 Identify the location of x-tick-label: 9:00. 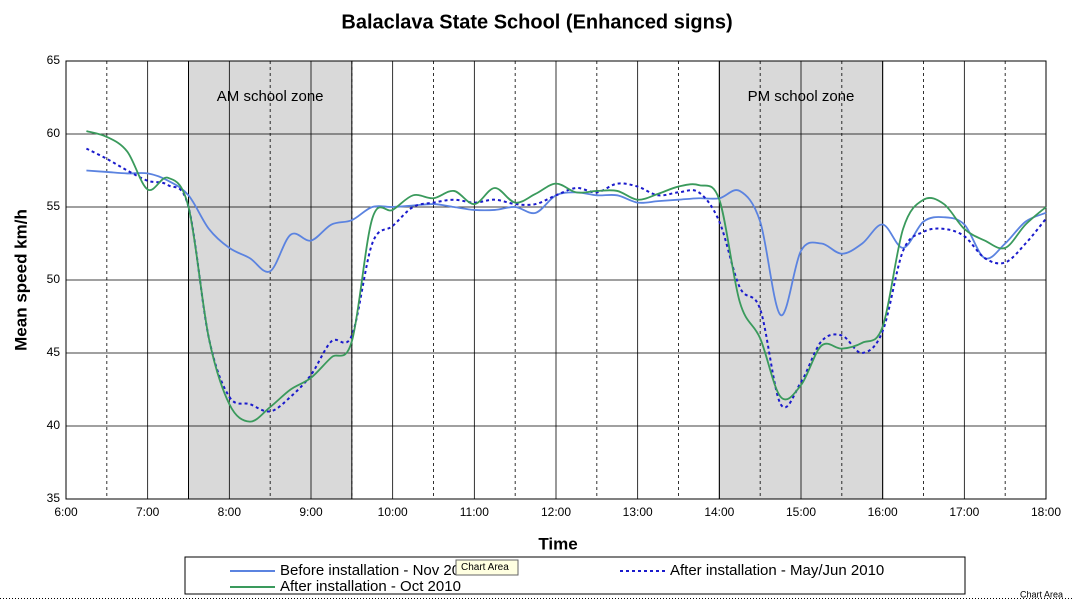
(311, 512).